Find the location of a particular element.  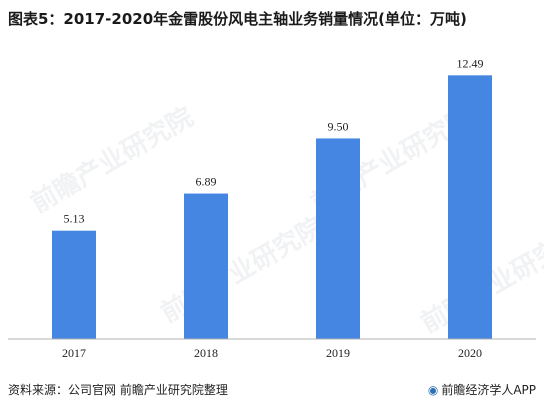

x-tick-label-2017: 2017 is located at coordinates (74, 353).